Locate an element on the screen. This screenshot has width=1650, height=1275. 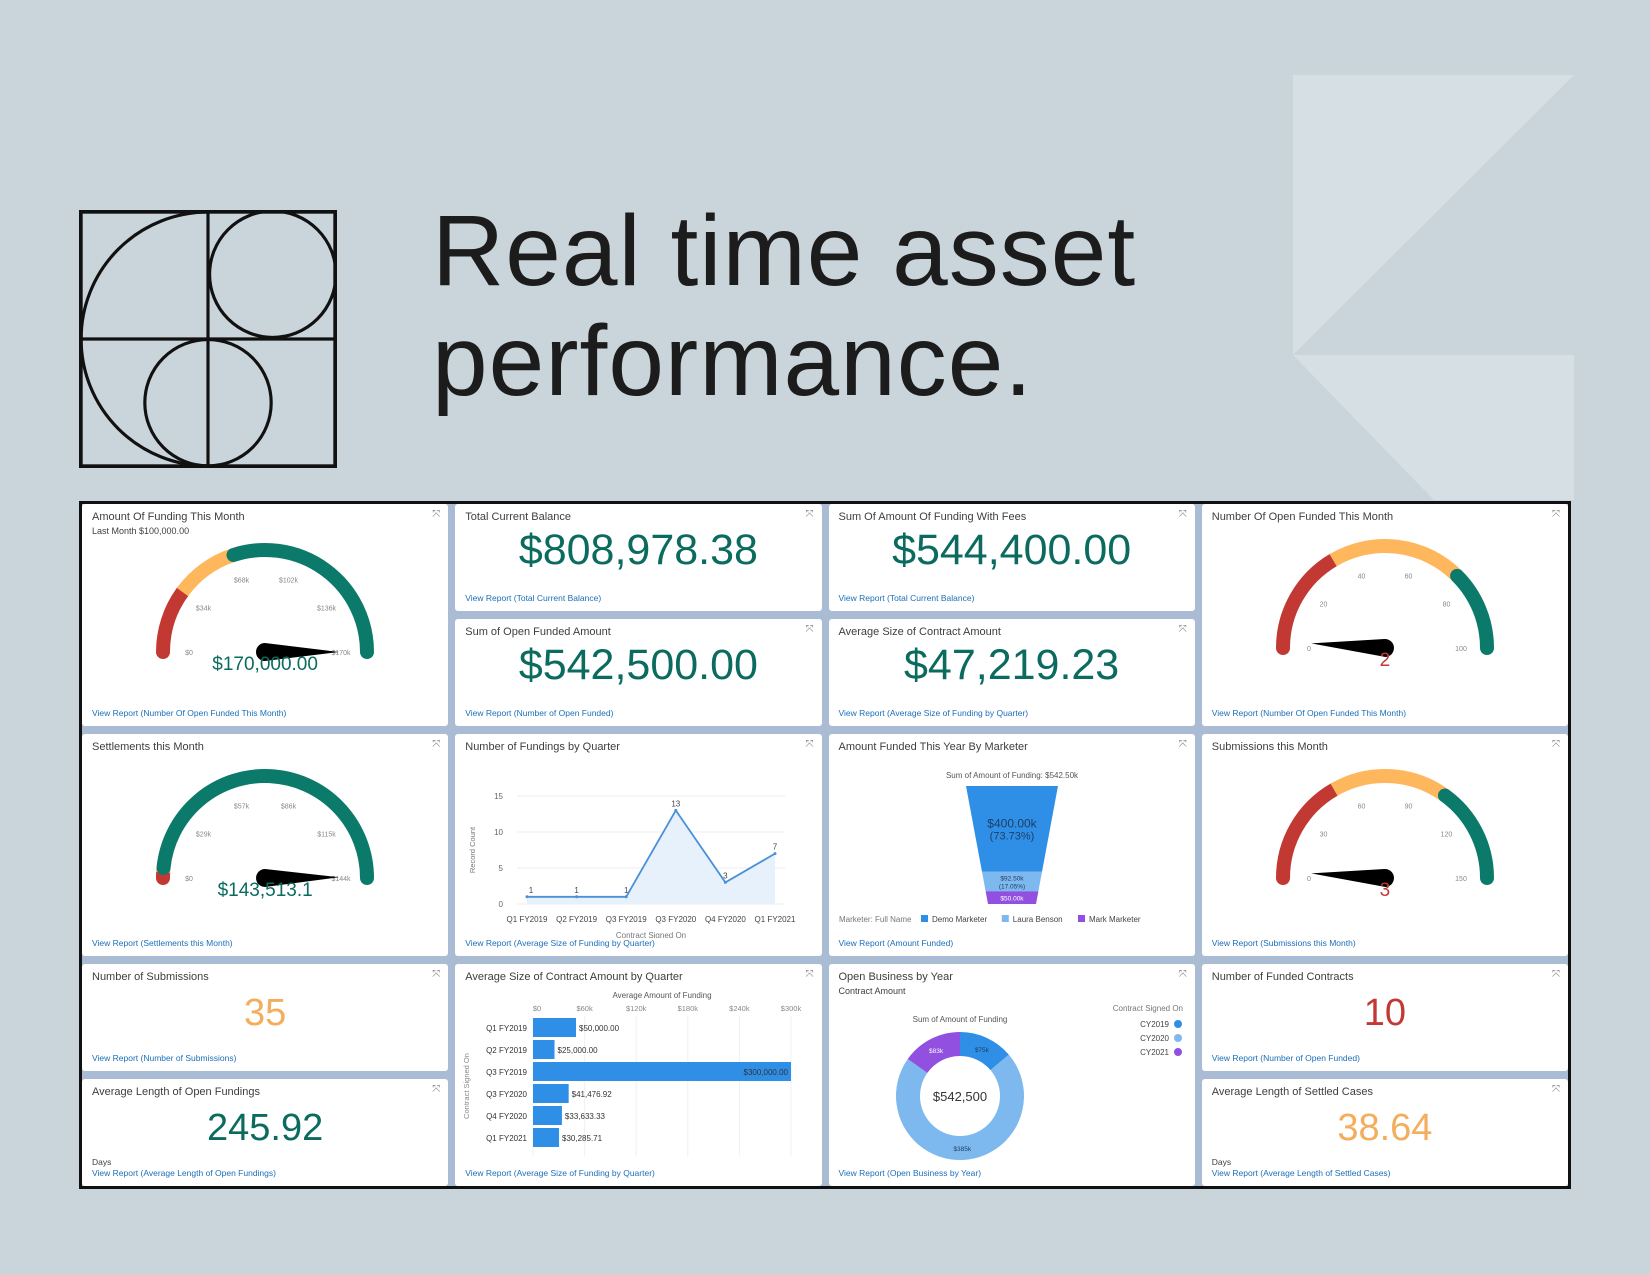
donut-slice is located at coordinates (933, 1052).